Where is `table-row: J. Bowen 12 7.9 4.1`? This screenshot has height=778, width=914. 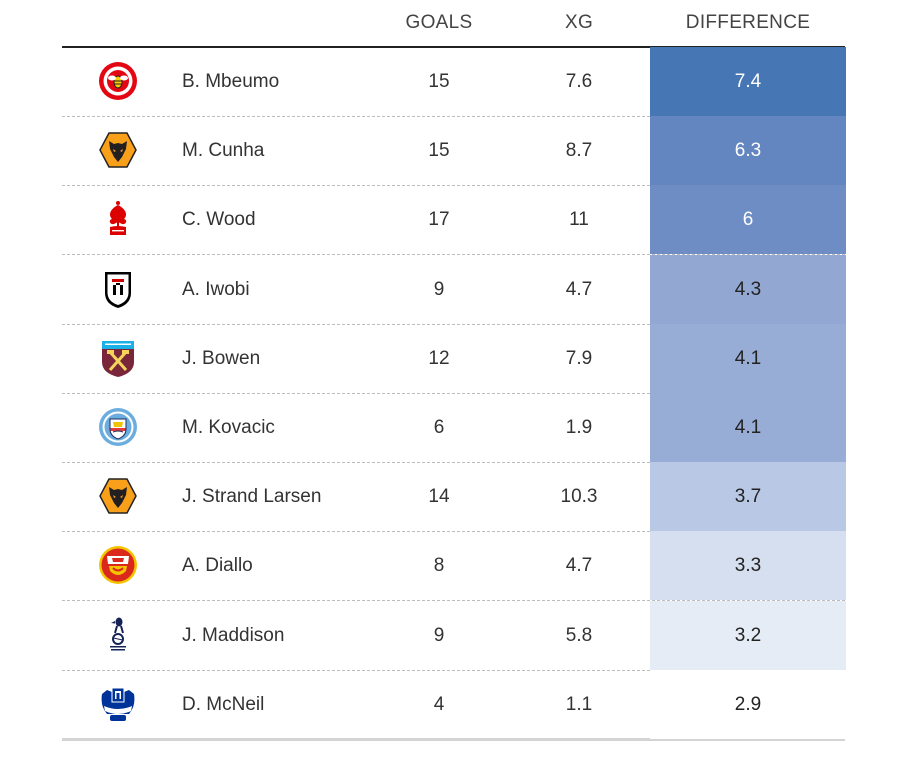
table-row: J. Bowen 12 7.9 4.1 is located at coordinates (454, 358).